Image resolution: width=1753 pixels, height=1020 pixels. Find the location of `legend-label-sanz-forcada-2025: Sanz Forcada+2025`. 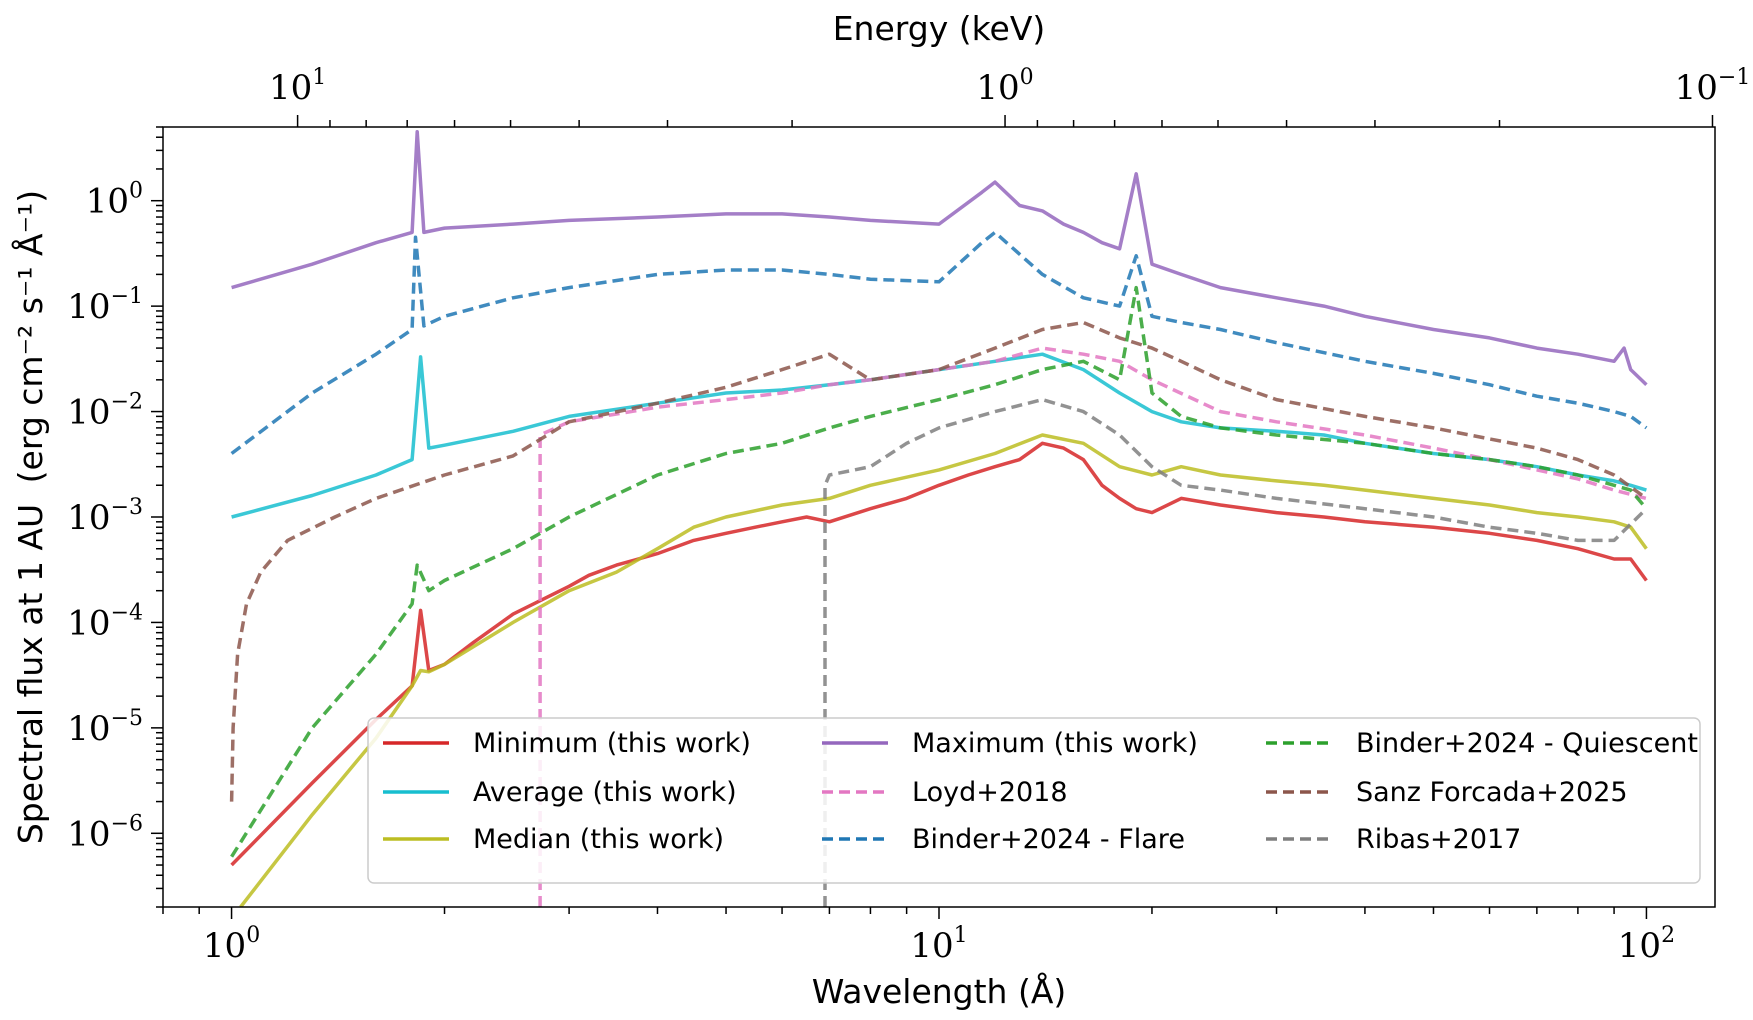

legend-label-sanz-forcada-2025: Sanz Forcada+2025 is located at coordinates (1492, 792).